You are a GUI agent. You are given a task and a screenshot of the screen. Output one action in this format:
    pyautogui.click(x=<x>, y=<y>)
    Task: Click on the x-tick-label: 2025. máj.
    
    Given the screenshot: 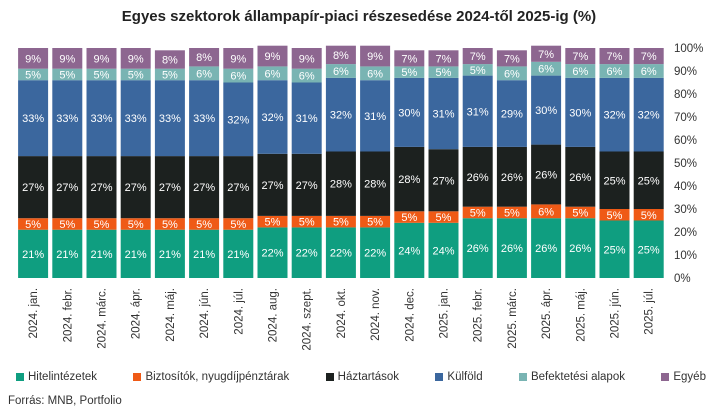 What is the action you would take?
    pyautogui.click(x=581, y=315)
    